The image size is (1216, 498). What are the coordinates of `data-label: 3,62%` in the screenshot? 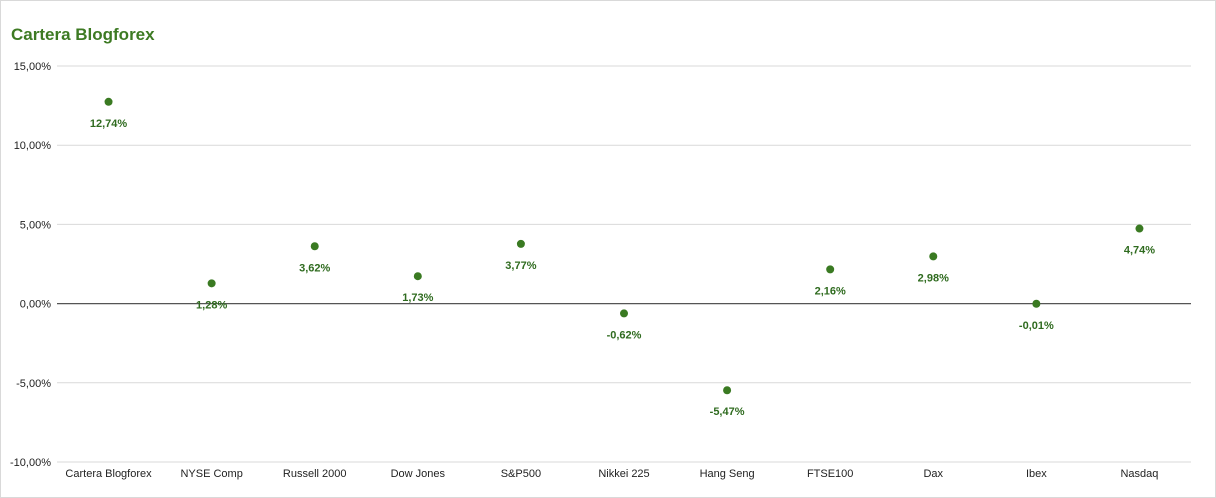 It's located at (314, 268).